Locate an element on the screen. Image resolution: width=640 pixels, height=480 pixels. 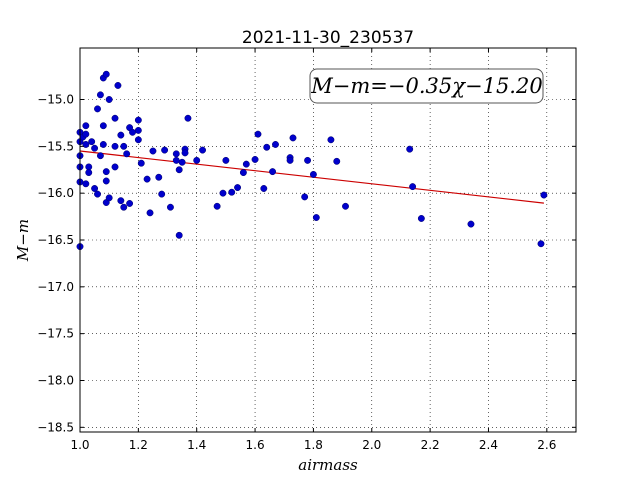
y-tick-label: −17.5 is located at coordinates (55, 334).